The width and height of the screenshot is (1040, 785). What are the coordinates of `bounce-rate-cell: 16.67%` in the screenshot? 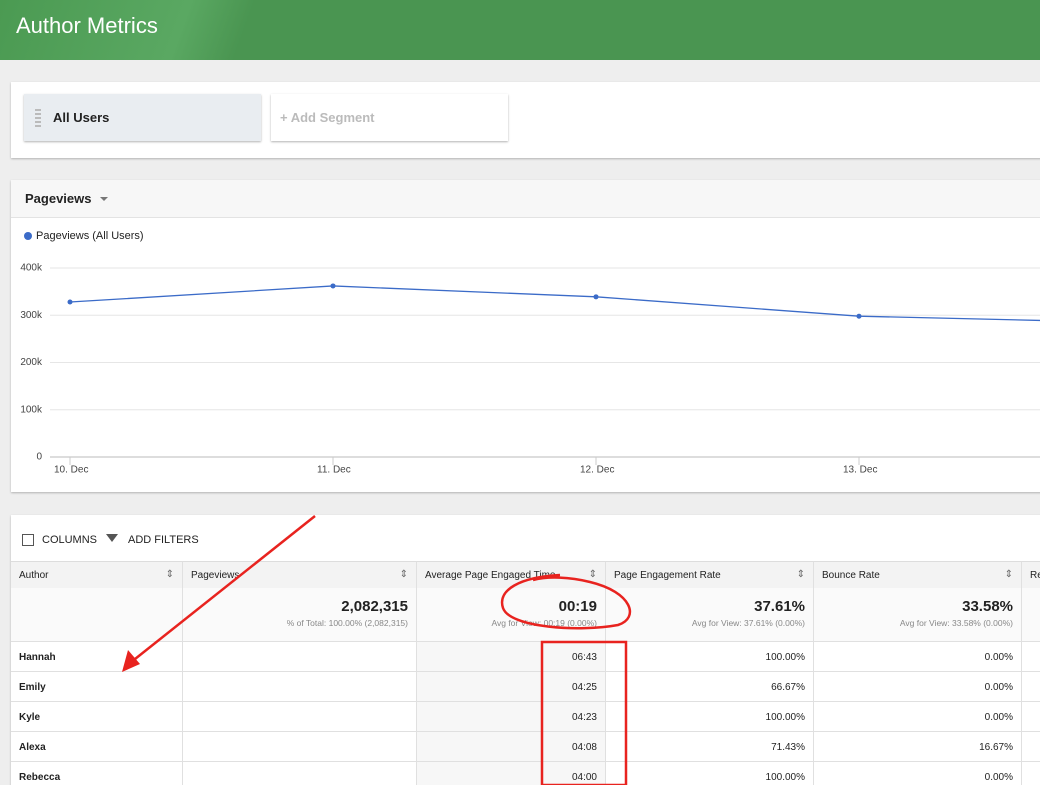 It's located at (918, 747).